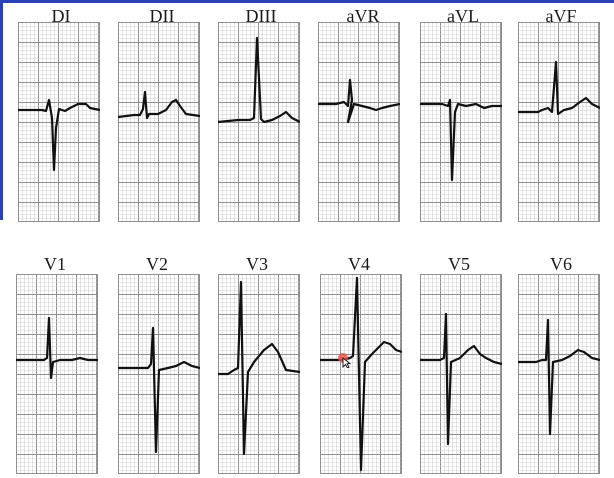 This screenshot has height=478, width=614. What do you see at coordinates (159, 105) in the screenshot?
I see `ecg-trace-dii` at bounding box center [159, 105].